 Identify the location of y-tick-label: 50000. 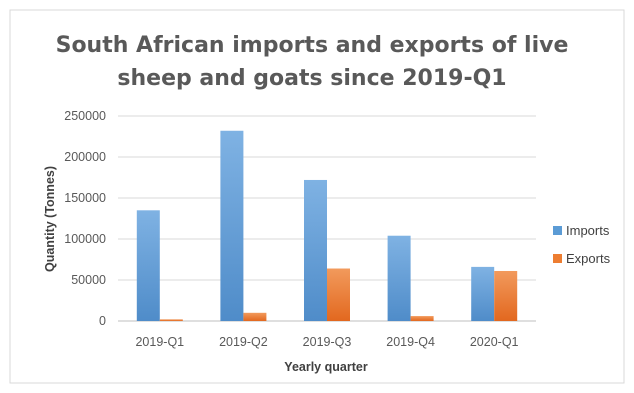
(88, 280).